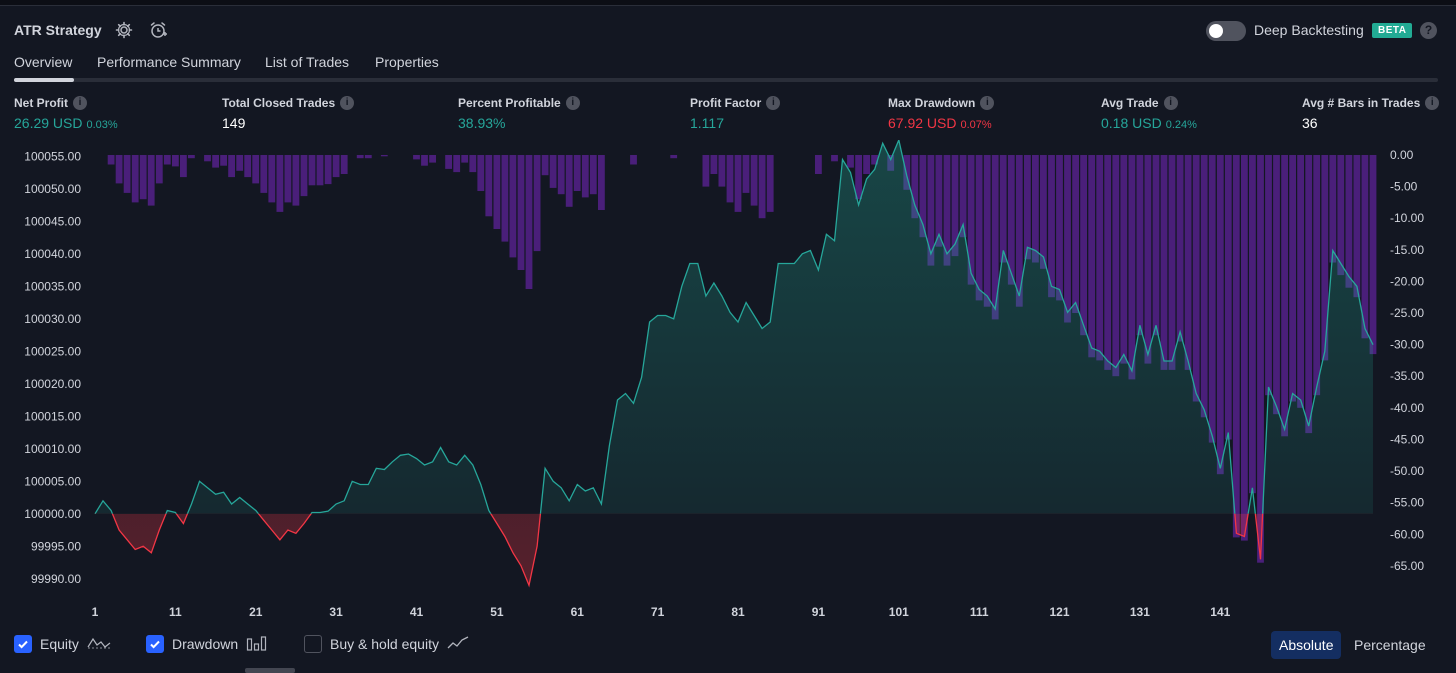 This screenshot has height=673, width=1456. I want to click on y-axis-tick-left: 100015.00, so click(52, 416).